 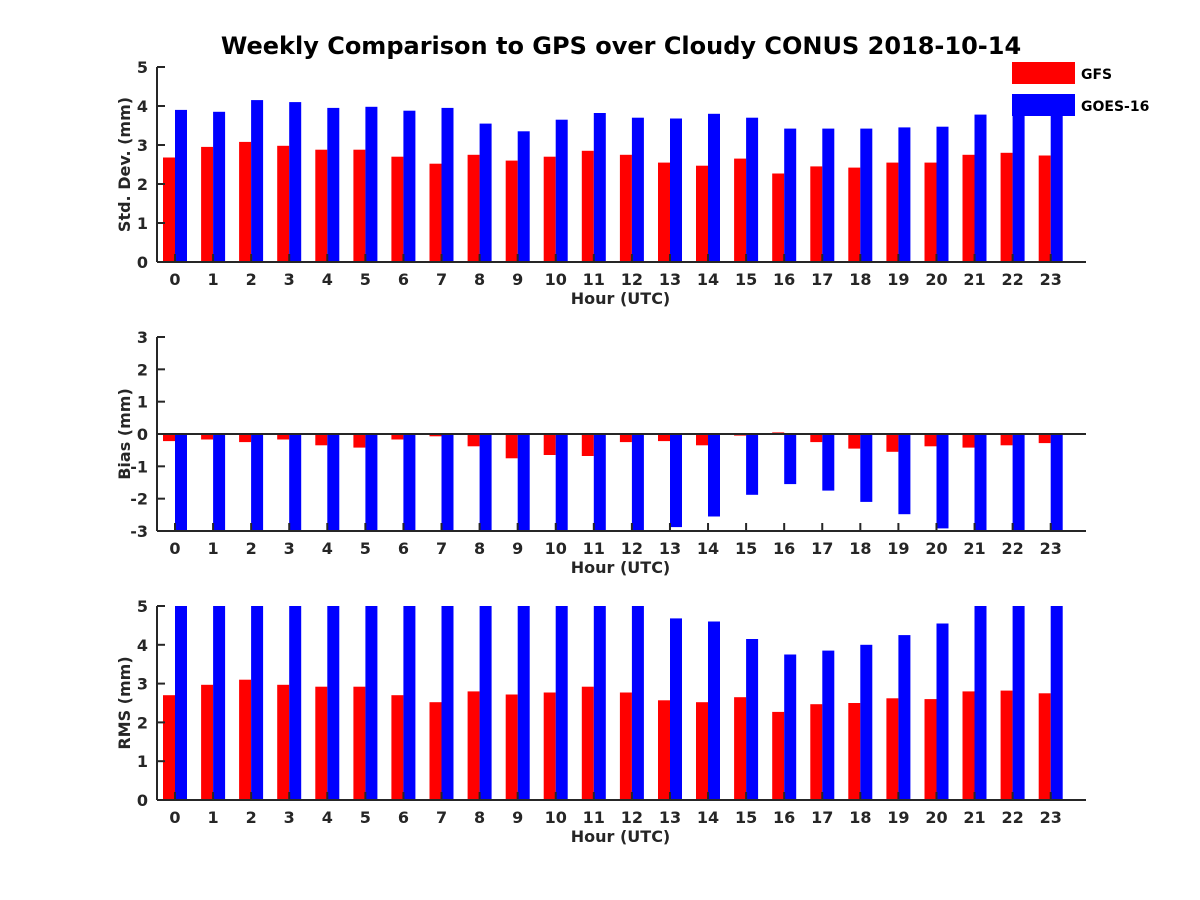 What do you see at coordinates (621, 836) in the screenshot?
I see `x-axis-label: Hour (UTC)` at bounding box center [621, 836].